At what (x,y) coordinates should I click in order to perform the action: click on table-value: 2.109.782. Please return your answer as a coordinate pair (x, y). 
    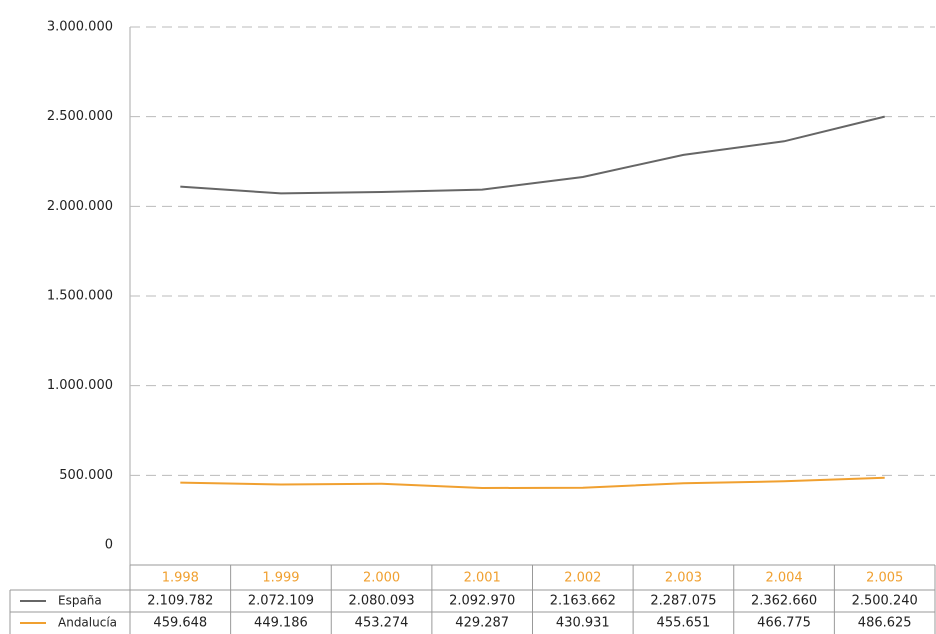
    Looking at the image, I should click on (180, 601).